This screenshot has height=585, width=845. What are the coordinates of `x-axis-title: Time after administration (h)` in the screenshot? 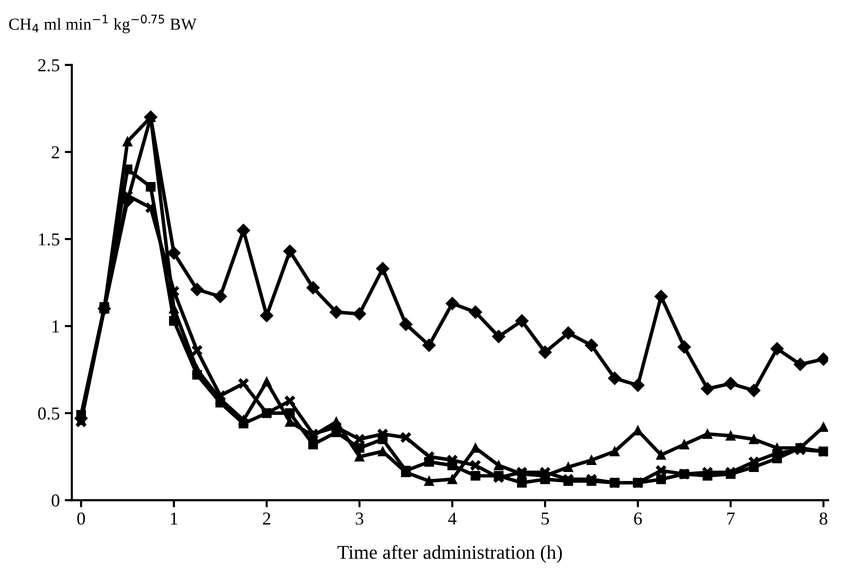 It's located at (450, 554).